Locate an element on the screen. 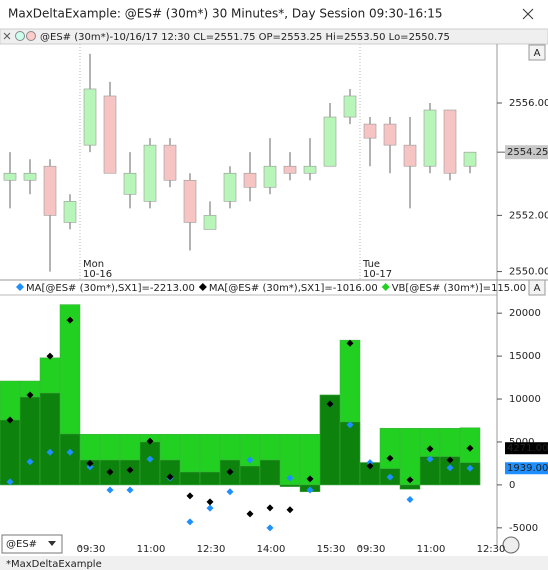 This screenshot has width=548, height=570. refresh-button is located at coordinates (511, 545).